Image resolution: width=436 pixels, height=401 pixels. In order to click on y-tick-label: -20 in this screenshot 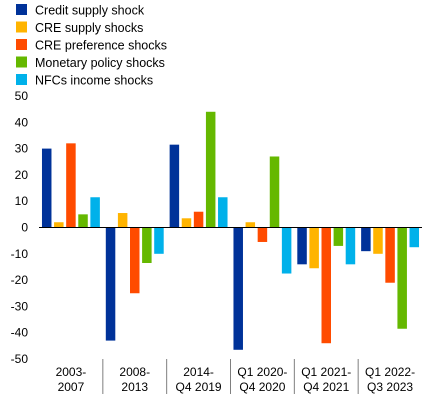, I will do `click(20, 280)`.